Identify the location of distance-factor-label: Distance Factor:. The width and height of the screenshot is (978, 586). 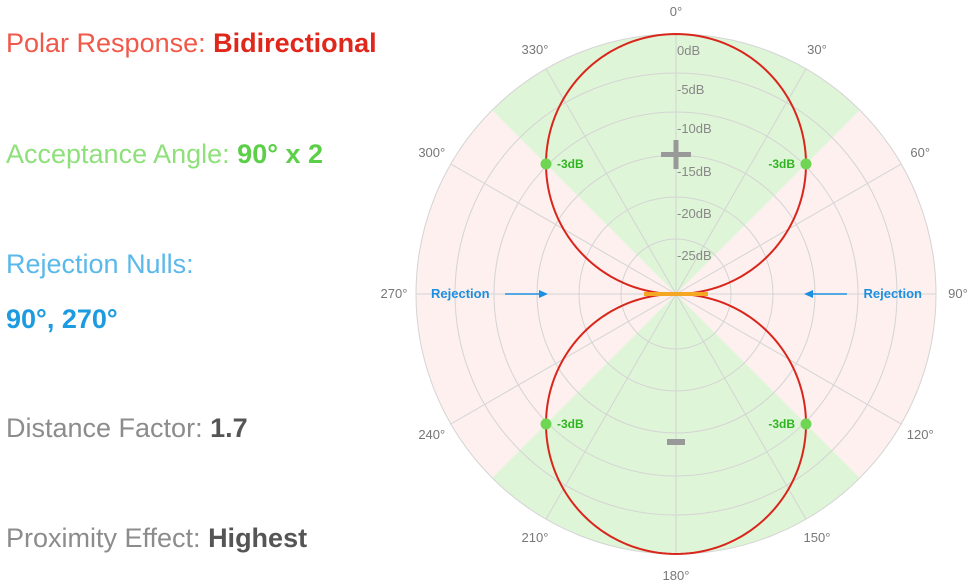
(108, 428).